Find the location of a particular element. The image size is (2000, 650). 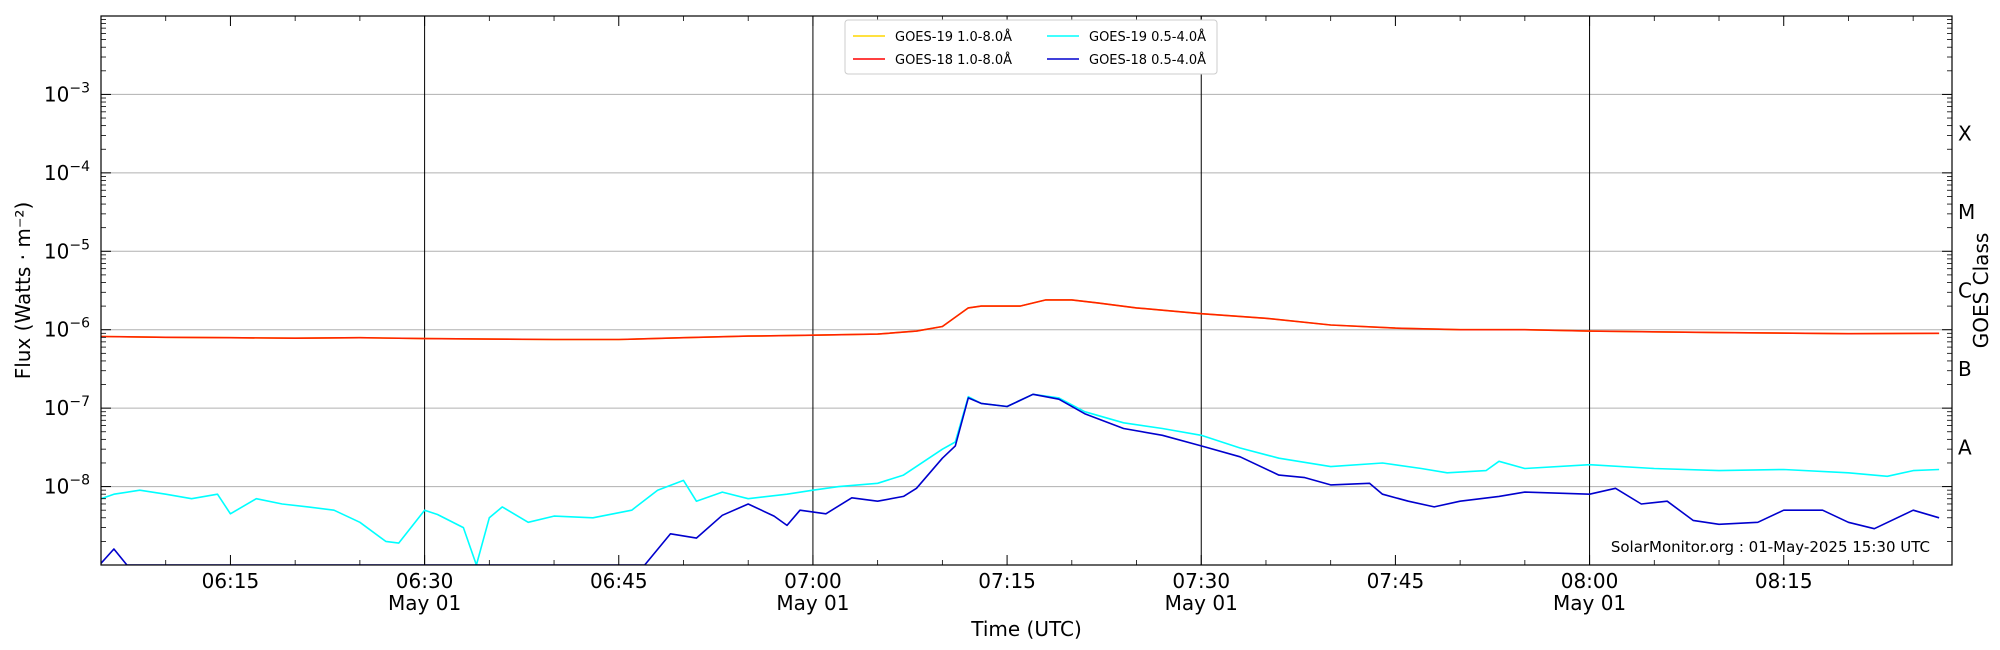

x-tick-label: 07:45 is located at coordinates (1396, 581).